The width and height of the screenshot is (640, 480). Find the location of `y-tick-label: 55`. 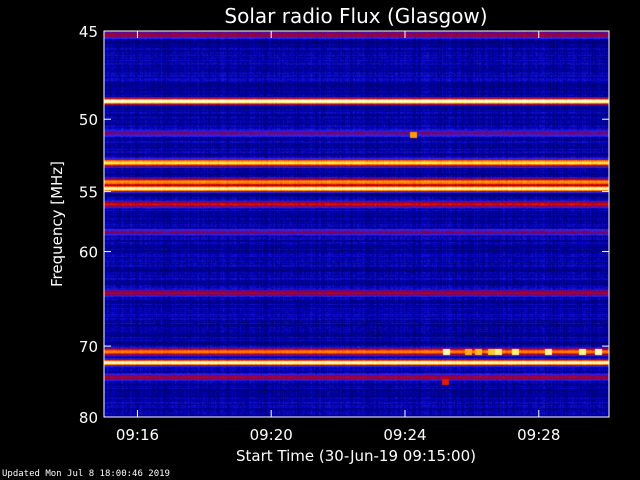

y-tick-label: 55 is located at coordinates (88, 192).